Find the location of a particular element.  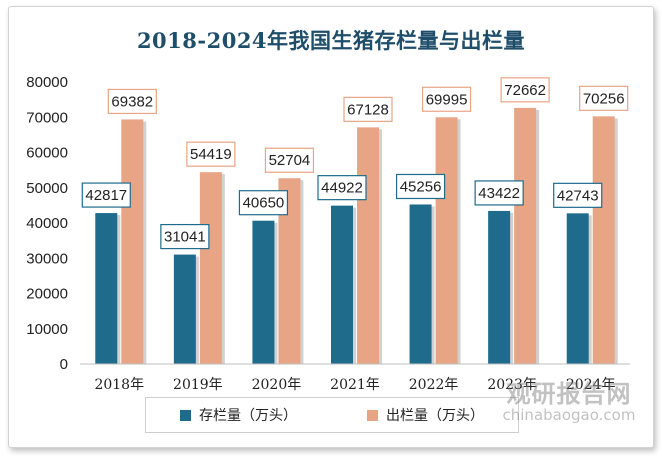

y-tick-label: 70000 is located at coordinates (47, 117).